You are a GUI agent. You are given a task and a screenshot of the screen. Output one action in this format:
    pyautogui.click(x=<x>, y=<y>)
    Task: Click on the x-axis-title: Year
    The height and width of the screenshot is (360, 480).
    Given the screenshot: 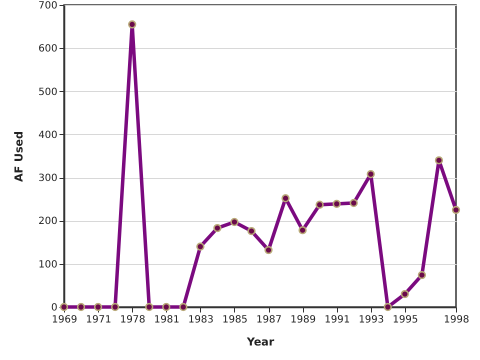 What is the action you would take?
    pyautogui.click(x=260, y=342)
    